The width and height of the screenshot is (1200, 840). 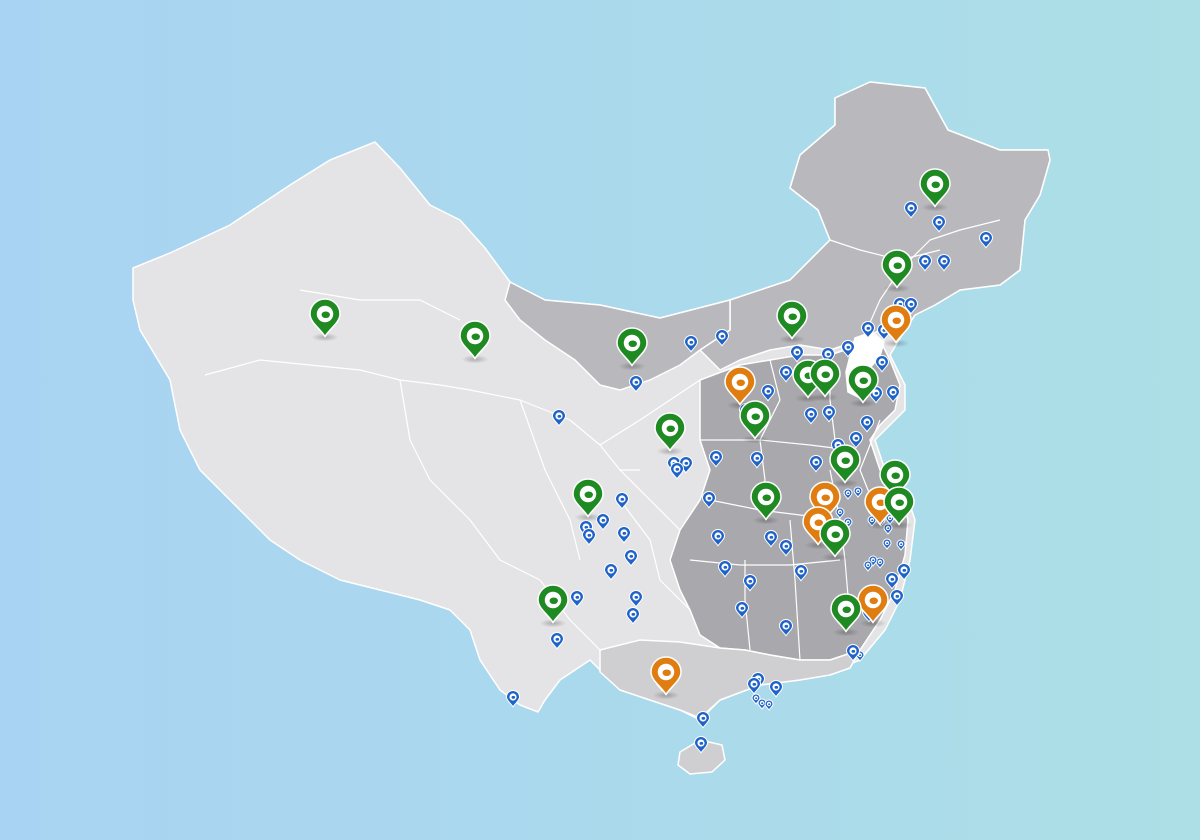 I want to click on region-northeast, so click(x=875, y=226).